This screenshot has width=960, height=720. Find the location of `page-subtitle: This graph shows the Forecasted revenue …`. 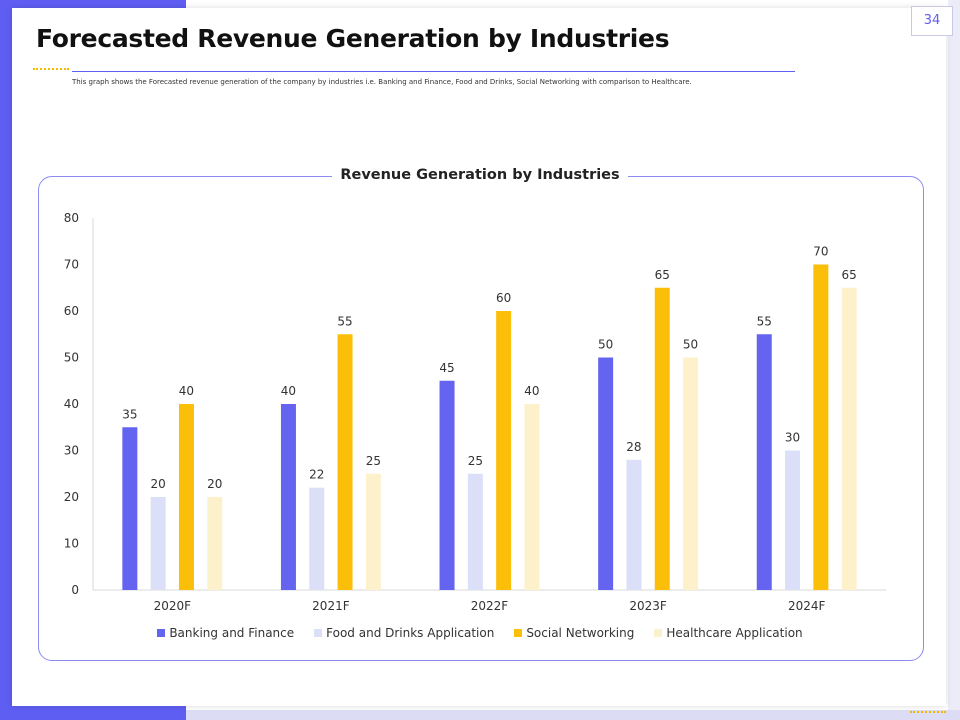

page-subtitle: This graph shows the Forecasted revenue … is located at coordinates (382, 82).